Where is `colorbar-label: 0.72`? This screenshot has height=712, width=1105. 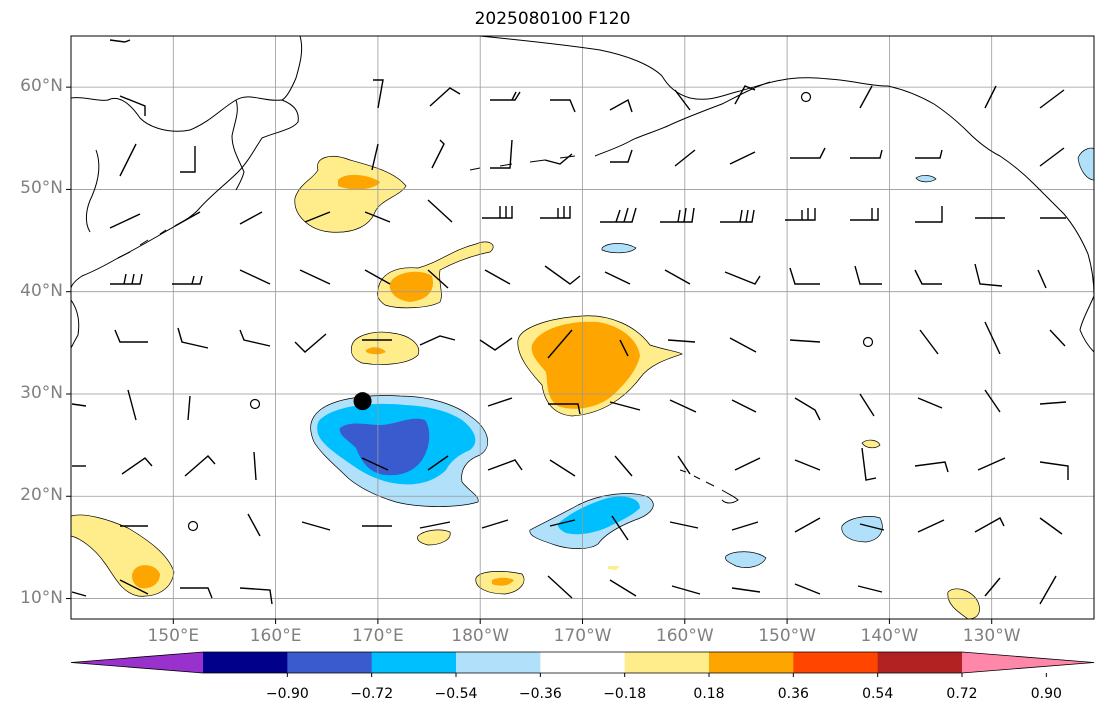 colorbar-label: 0.72 is located at coordinates (962, 694).